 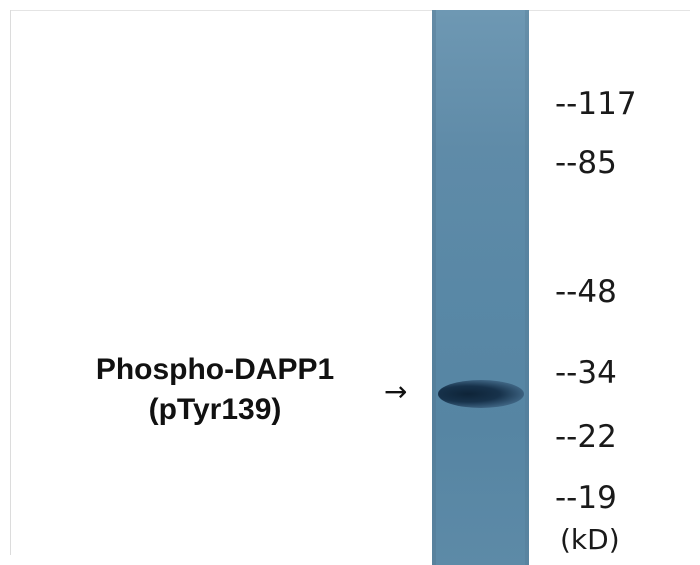 I want to click on lane-edge-left, so click(x=434, y=287).